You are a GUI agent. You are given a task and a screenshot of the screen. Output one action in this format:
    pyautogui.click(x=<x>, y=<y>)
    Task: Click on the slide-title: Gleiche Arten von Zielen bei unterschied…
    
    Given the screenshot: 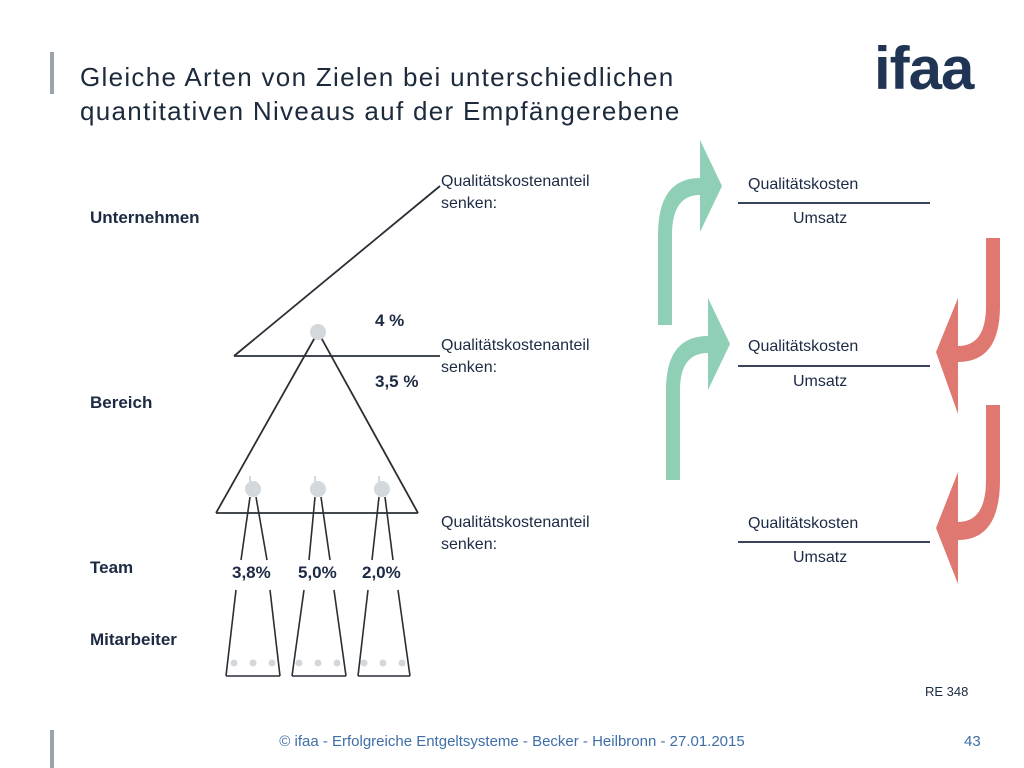 What is the action you would take?
    pyautogui.click(x=440, y=94)
    